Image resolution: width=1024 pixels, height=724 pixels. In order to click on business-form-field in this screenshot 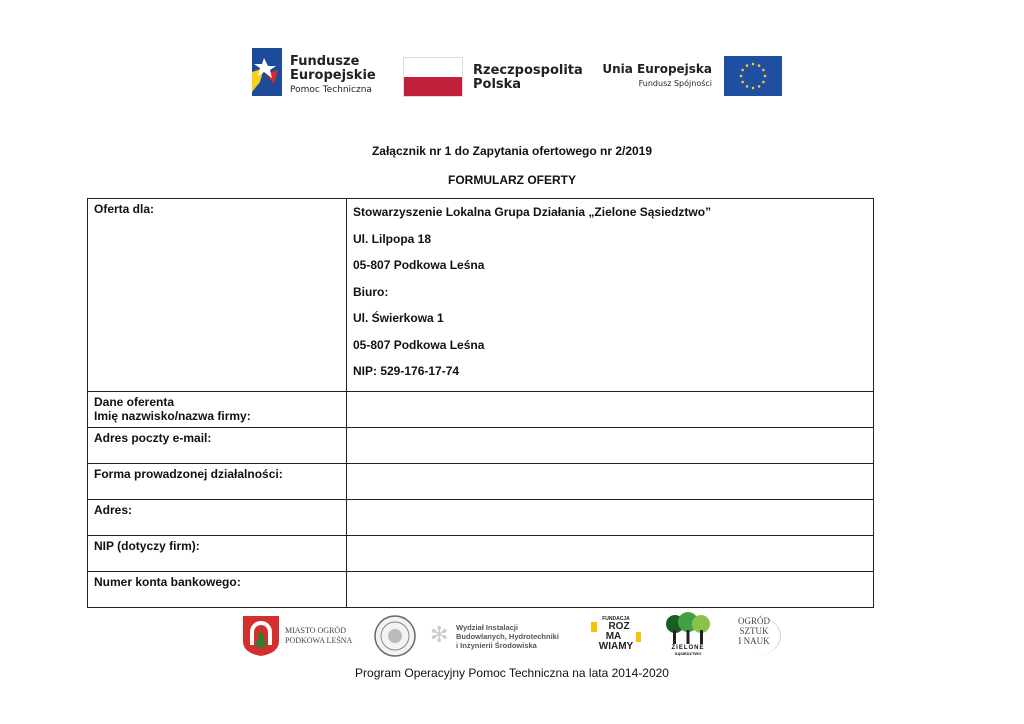, I will do `click(610, 481)`.